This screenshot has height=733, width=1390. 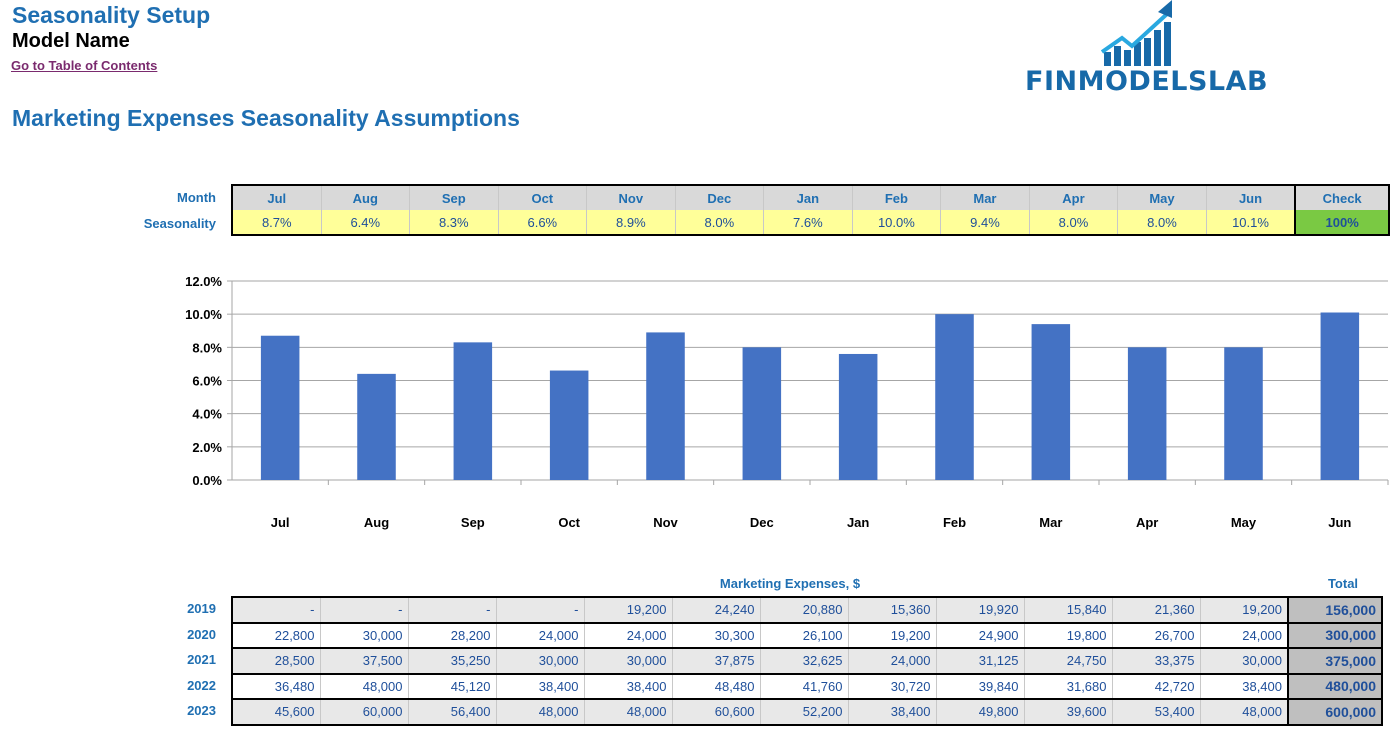 What do you see at coordinates (892, 686) in the screenshot?
I see `expense-cell: 30,720` at bounding box center [892, 686].